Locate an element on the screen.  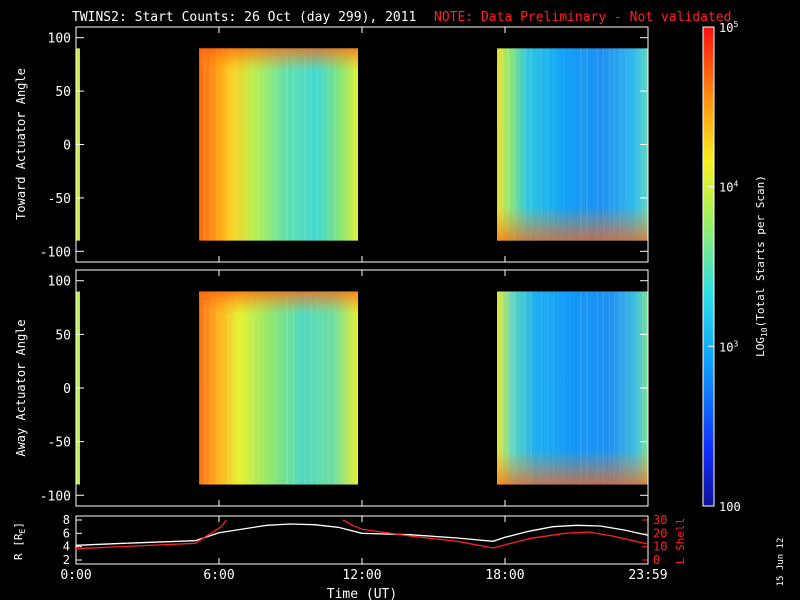
orbit-panel-frame is located at coordinates (362, 540).